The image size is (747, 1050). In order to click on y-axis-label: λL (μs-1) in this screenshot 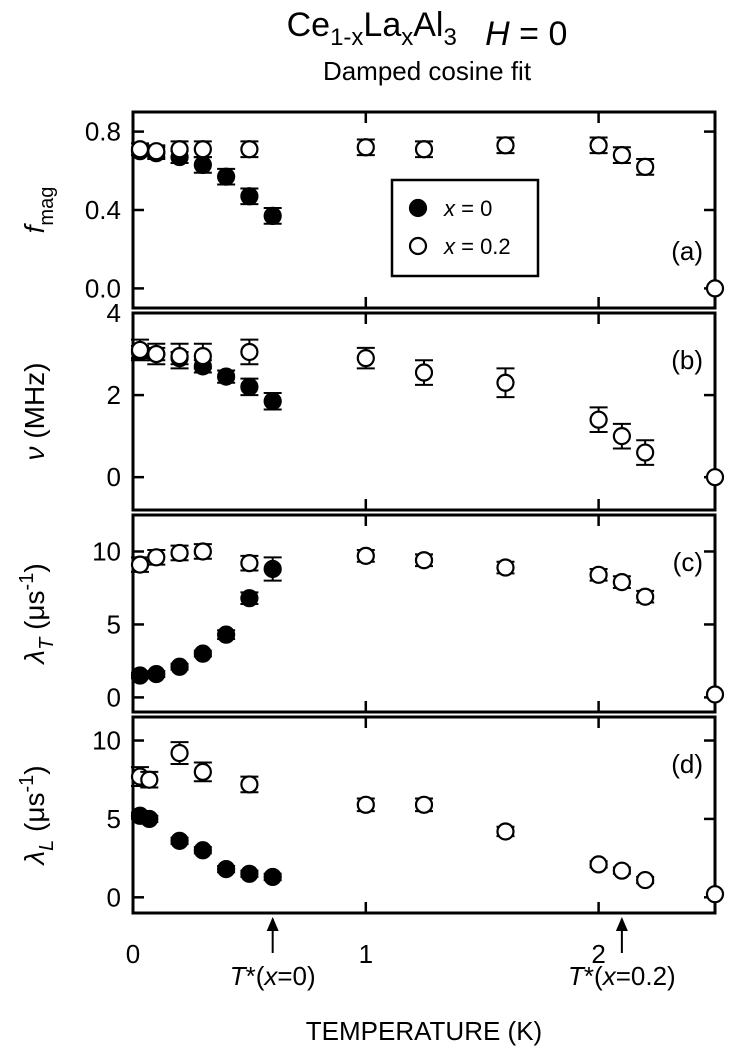, I will do `click(37, 815)`.